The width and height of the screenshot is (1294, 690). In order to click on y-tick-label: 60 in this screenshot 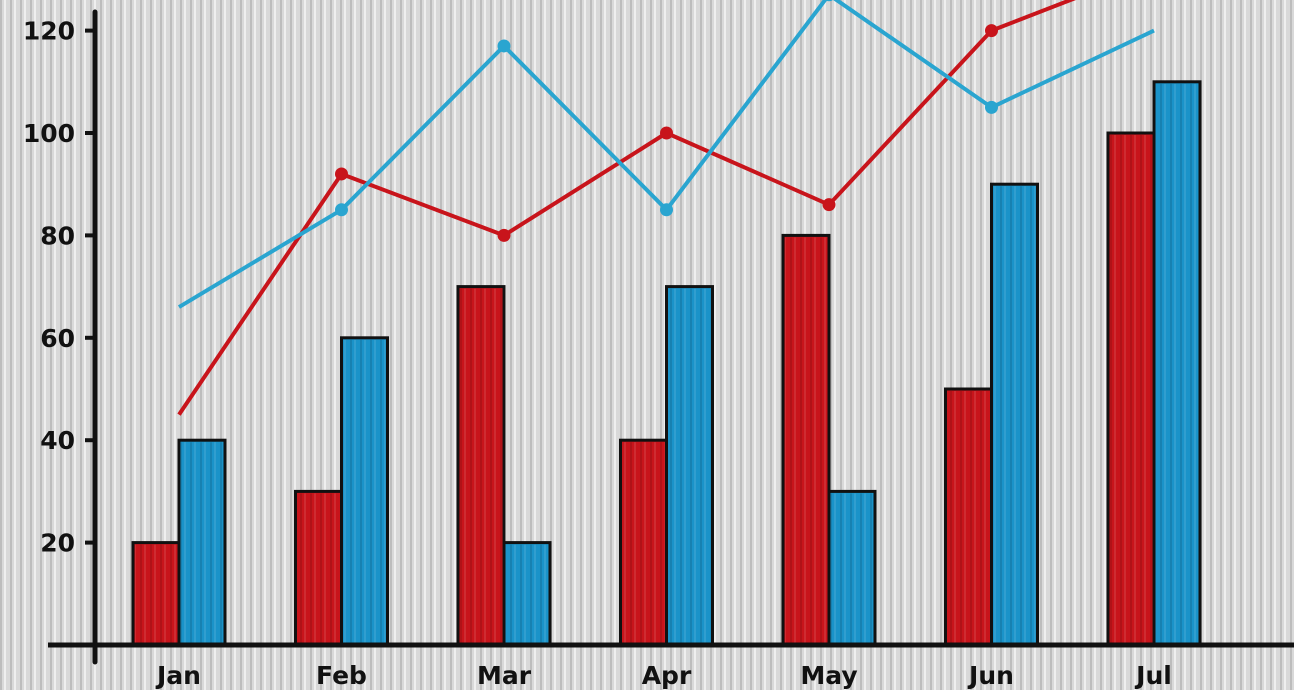, I will do `click(57, 338)`.